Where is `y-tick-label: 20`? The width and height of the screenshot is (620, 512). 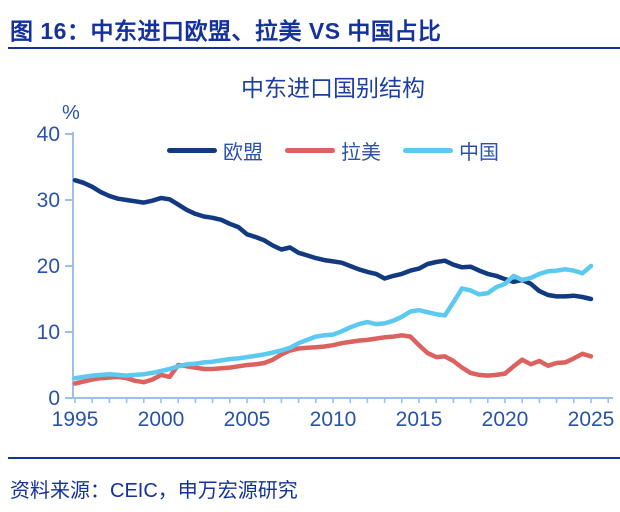
y-tick-label: 20 is located at coordinates (48, 266).